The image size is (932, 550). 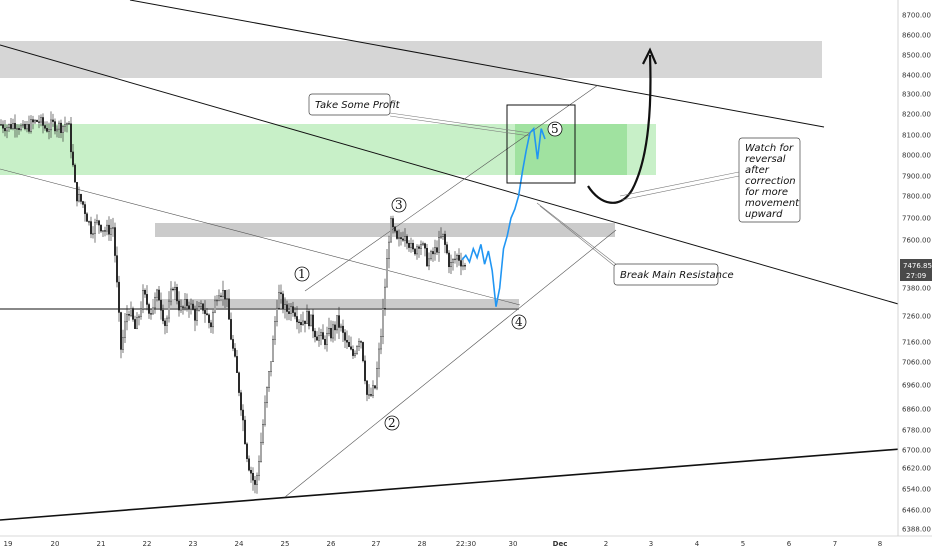 What do you see at coordinates (399, 205) in the screenshot?
I see `wave-3-label: 3` at bounding box center [399, 205].